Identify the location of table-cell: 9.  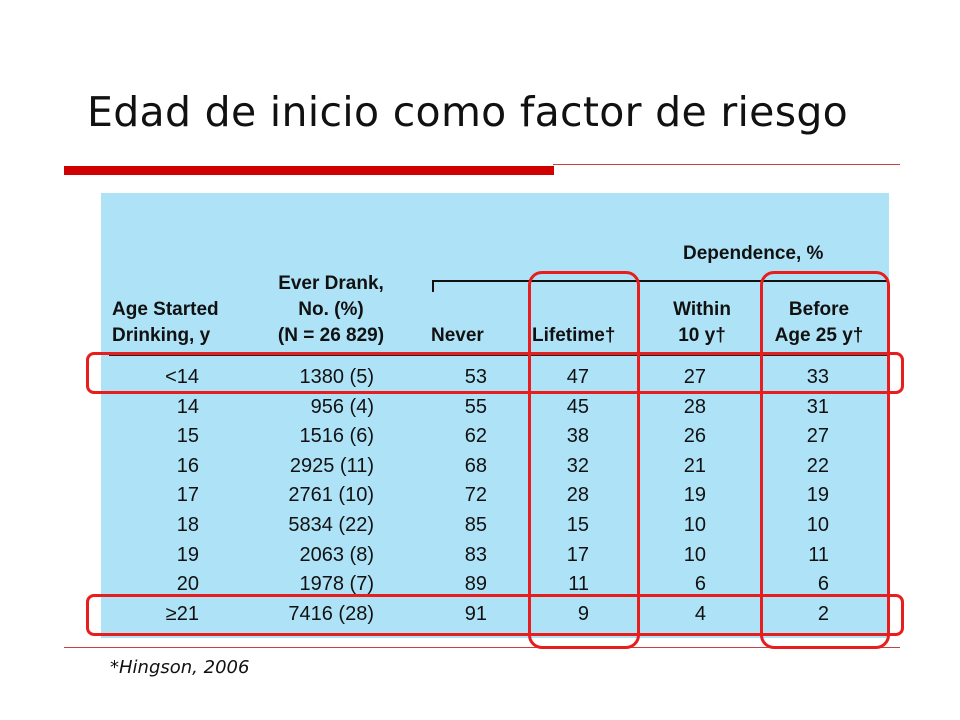
(583, 613).